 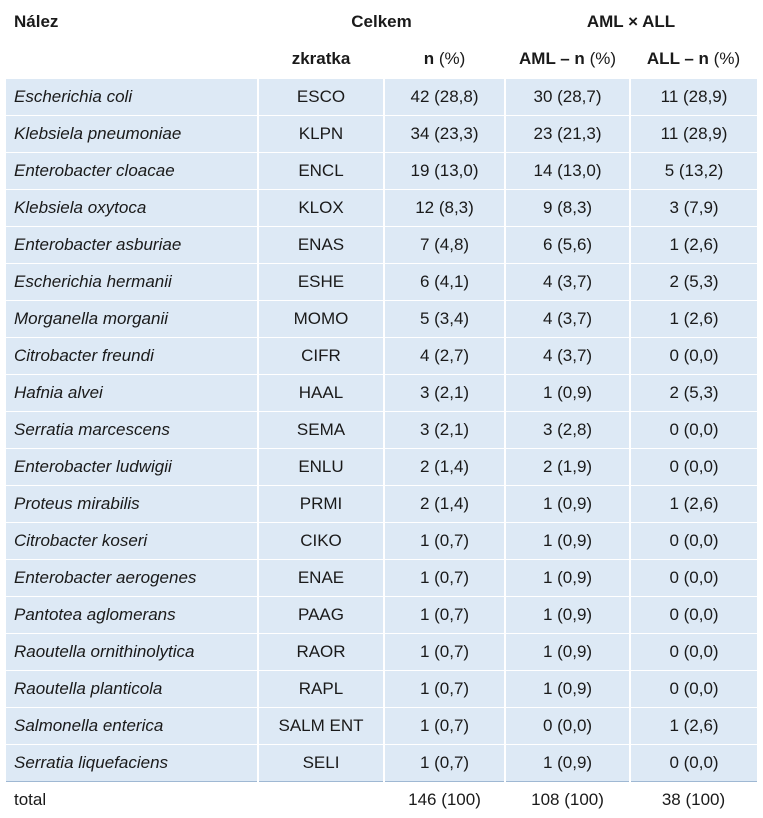 I want to click on cell-aml-n: 3 (2,8), so click(x=567, y=430).